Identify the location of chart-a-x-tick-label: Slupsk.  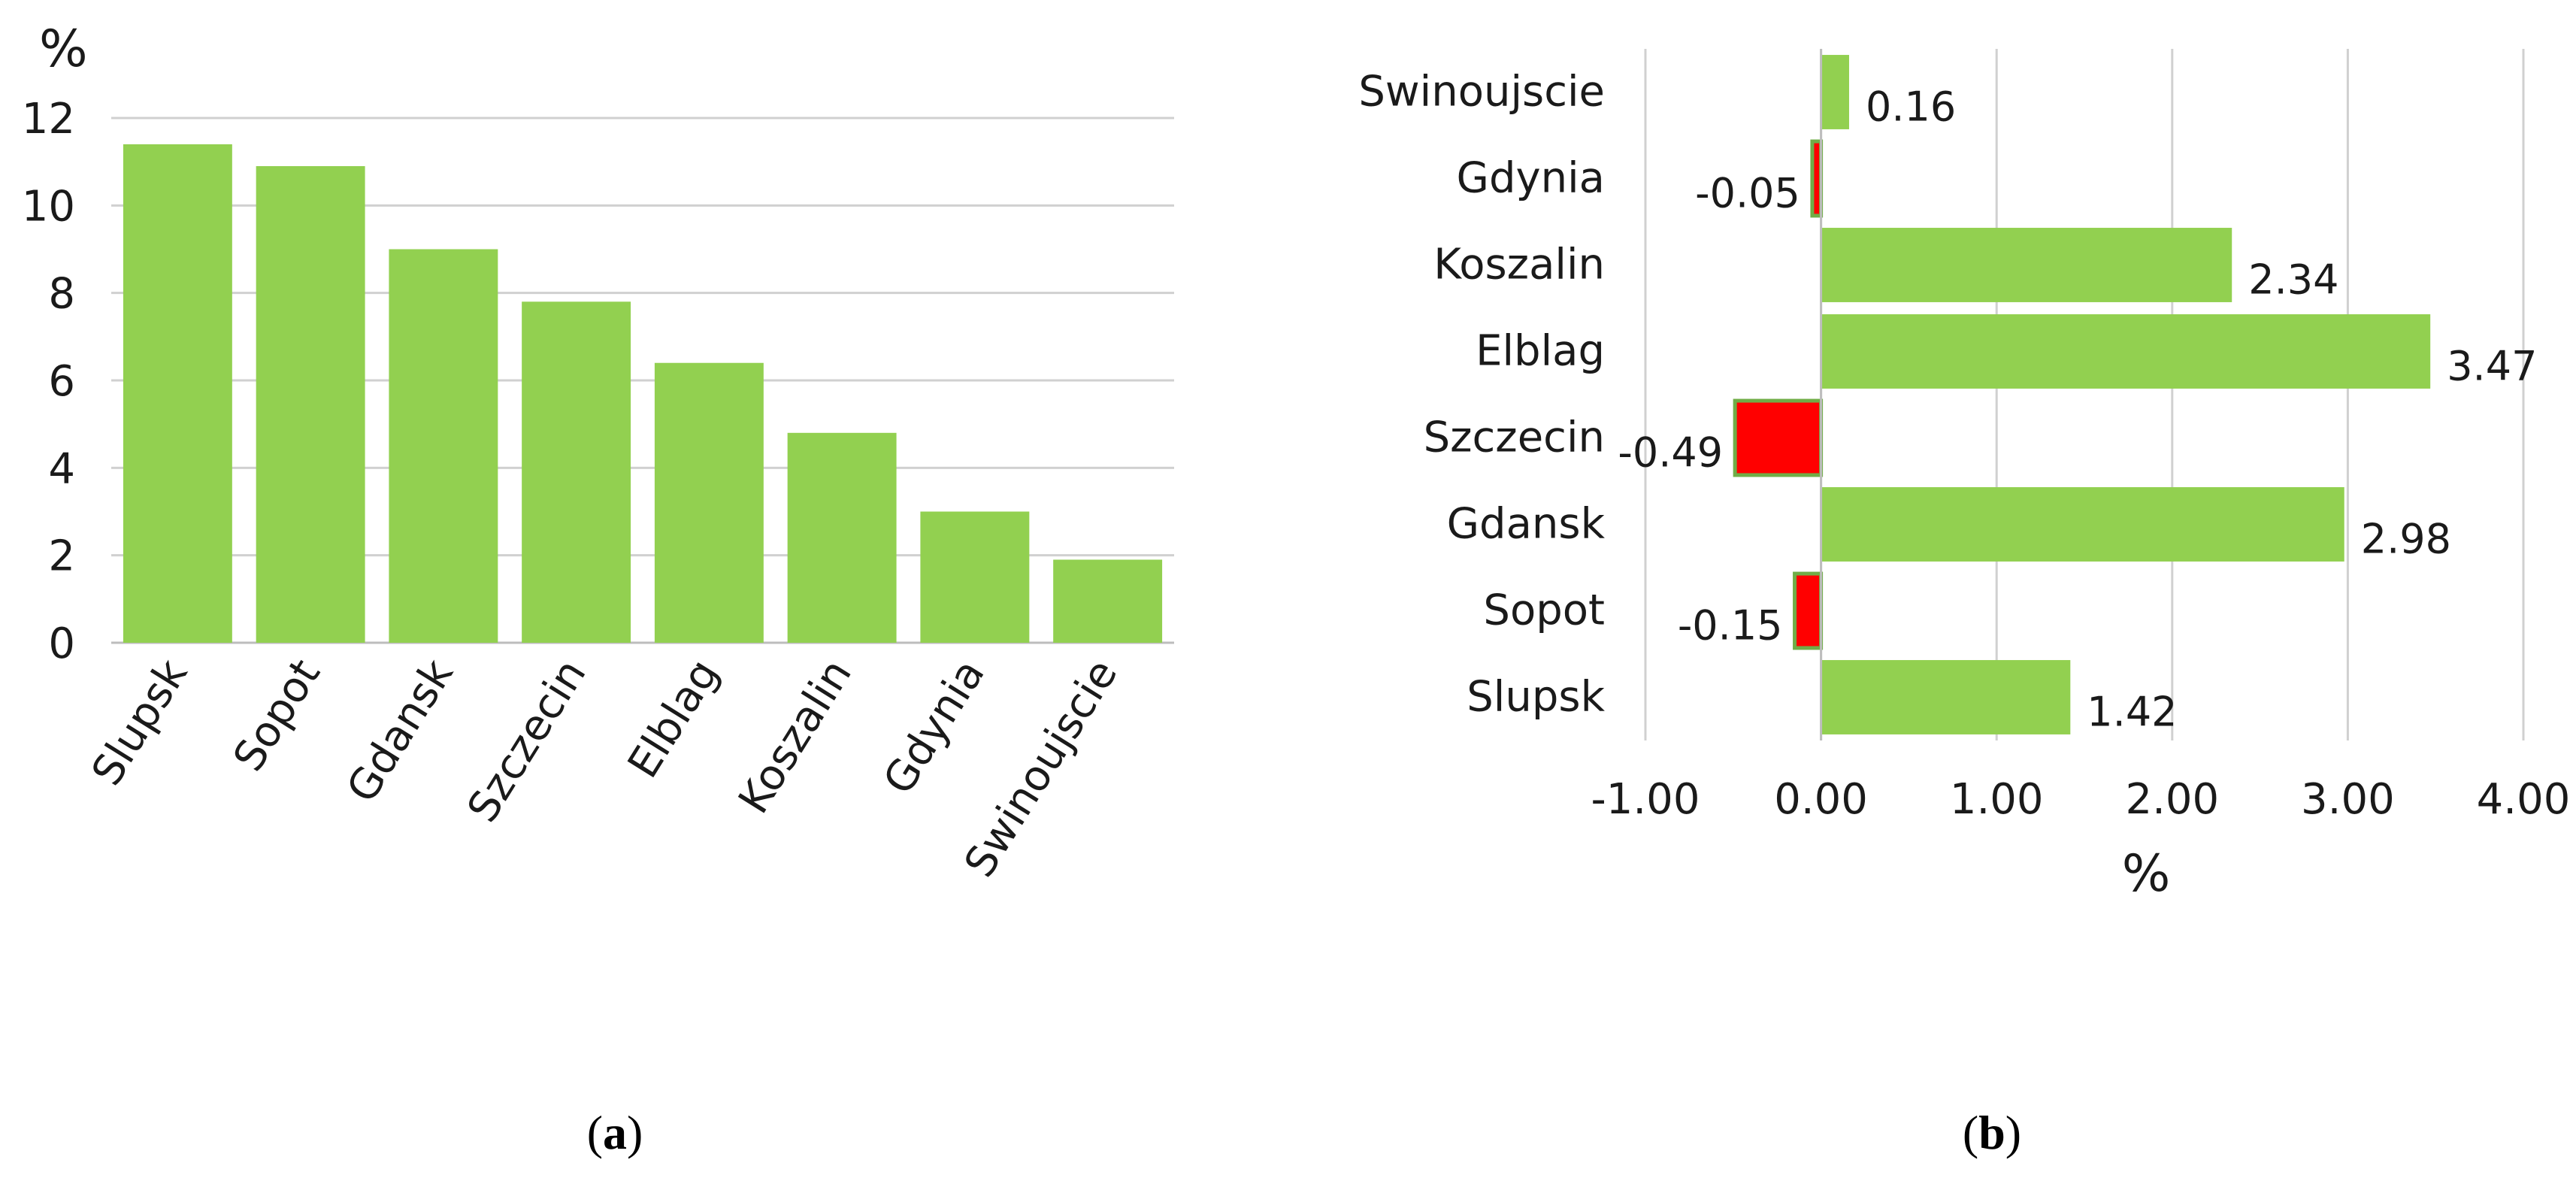
(140, 722).